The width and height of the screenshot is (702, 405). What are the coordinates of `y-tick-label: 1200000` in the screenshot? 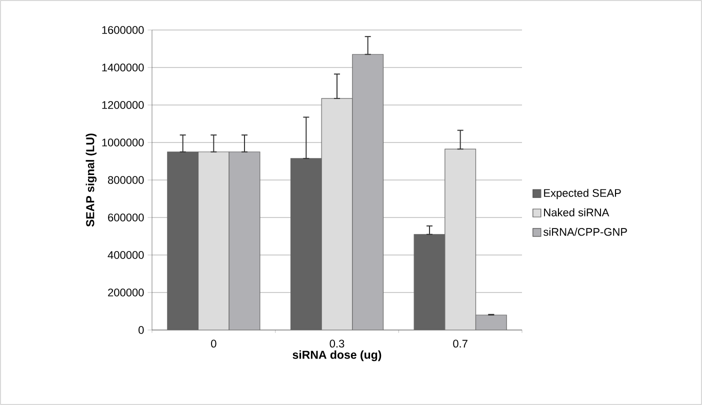 It's located at (123, 105).